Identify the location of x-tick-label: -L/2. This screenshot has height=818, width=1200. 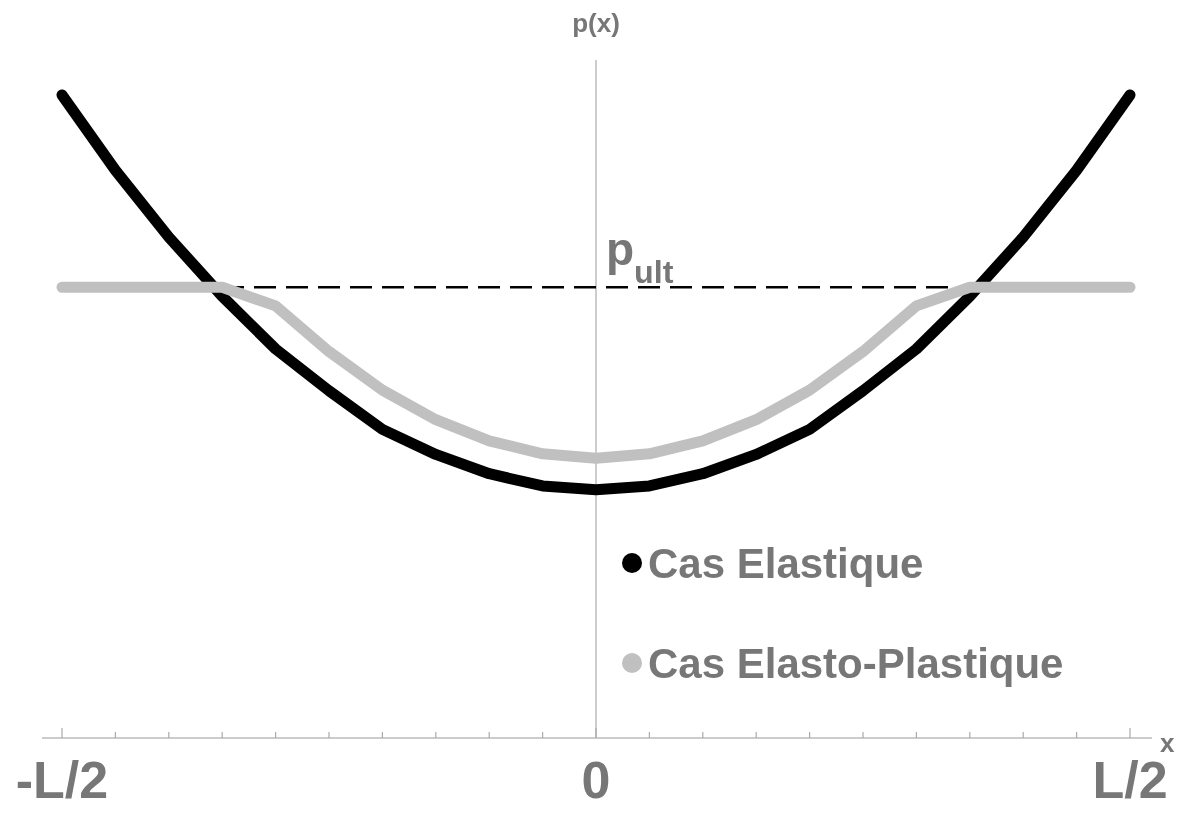
(62, 780).